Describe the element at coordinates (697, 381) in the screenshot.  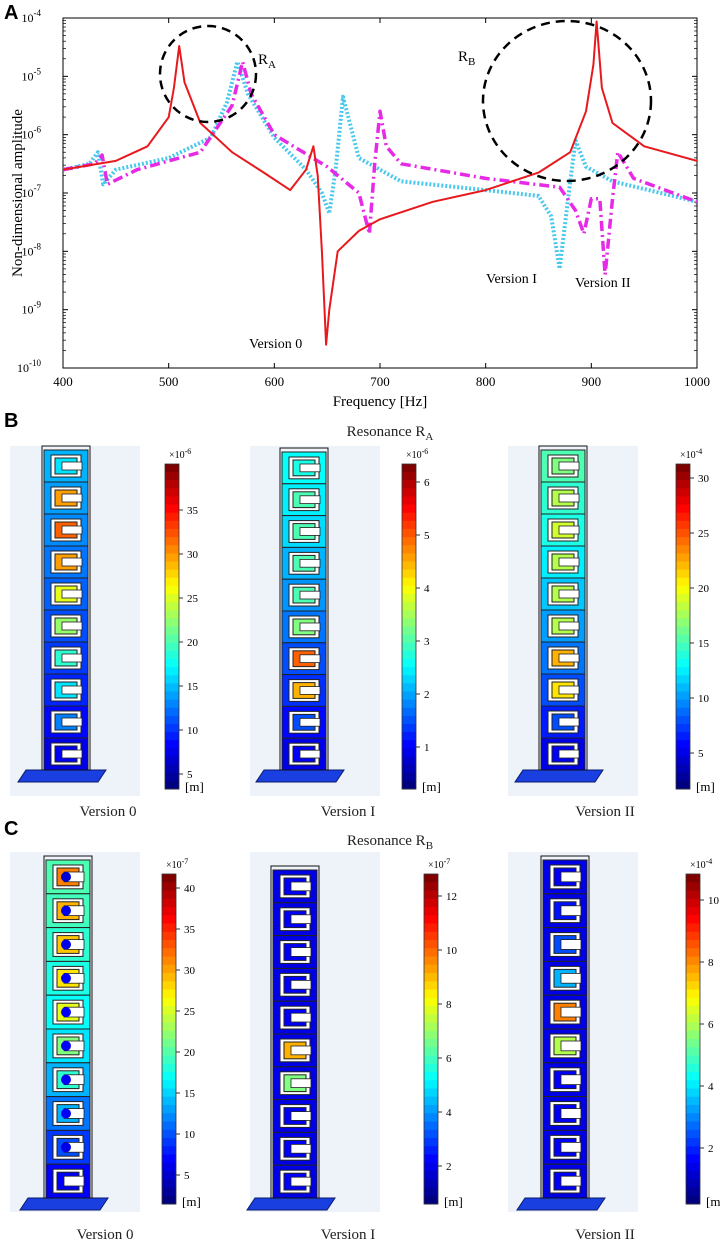
I see `x-tick-label: 1000` at that location.